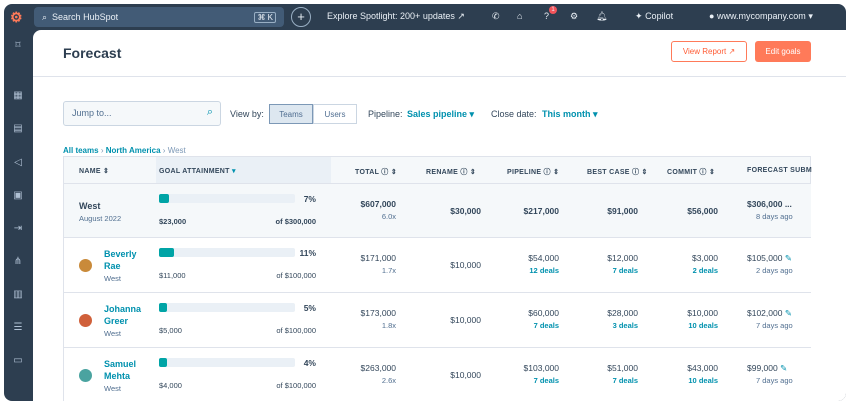  I want to click on pipeline-dropdown: Sales pipeline ▾, so click(441, 114).